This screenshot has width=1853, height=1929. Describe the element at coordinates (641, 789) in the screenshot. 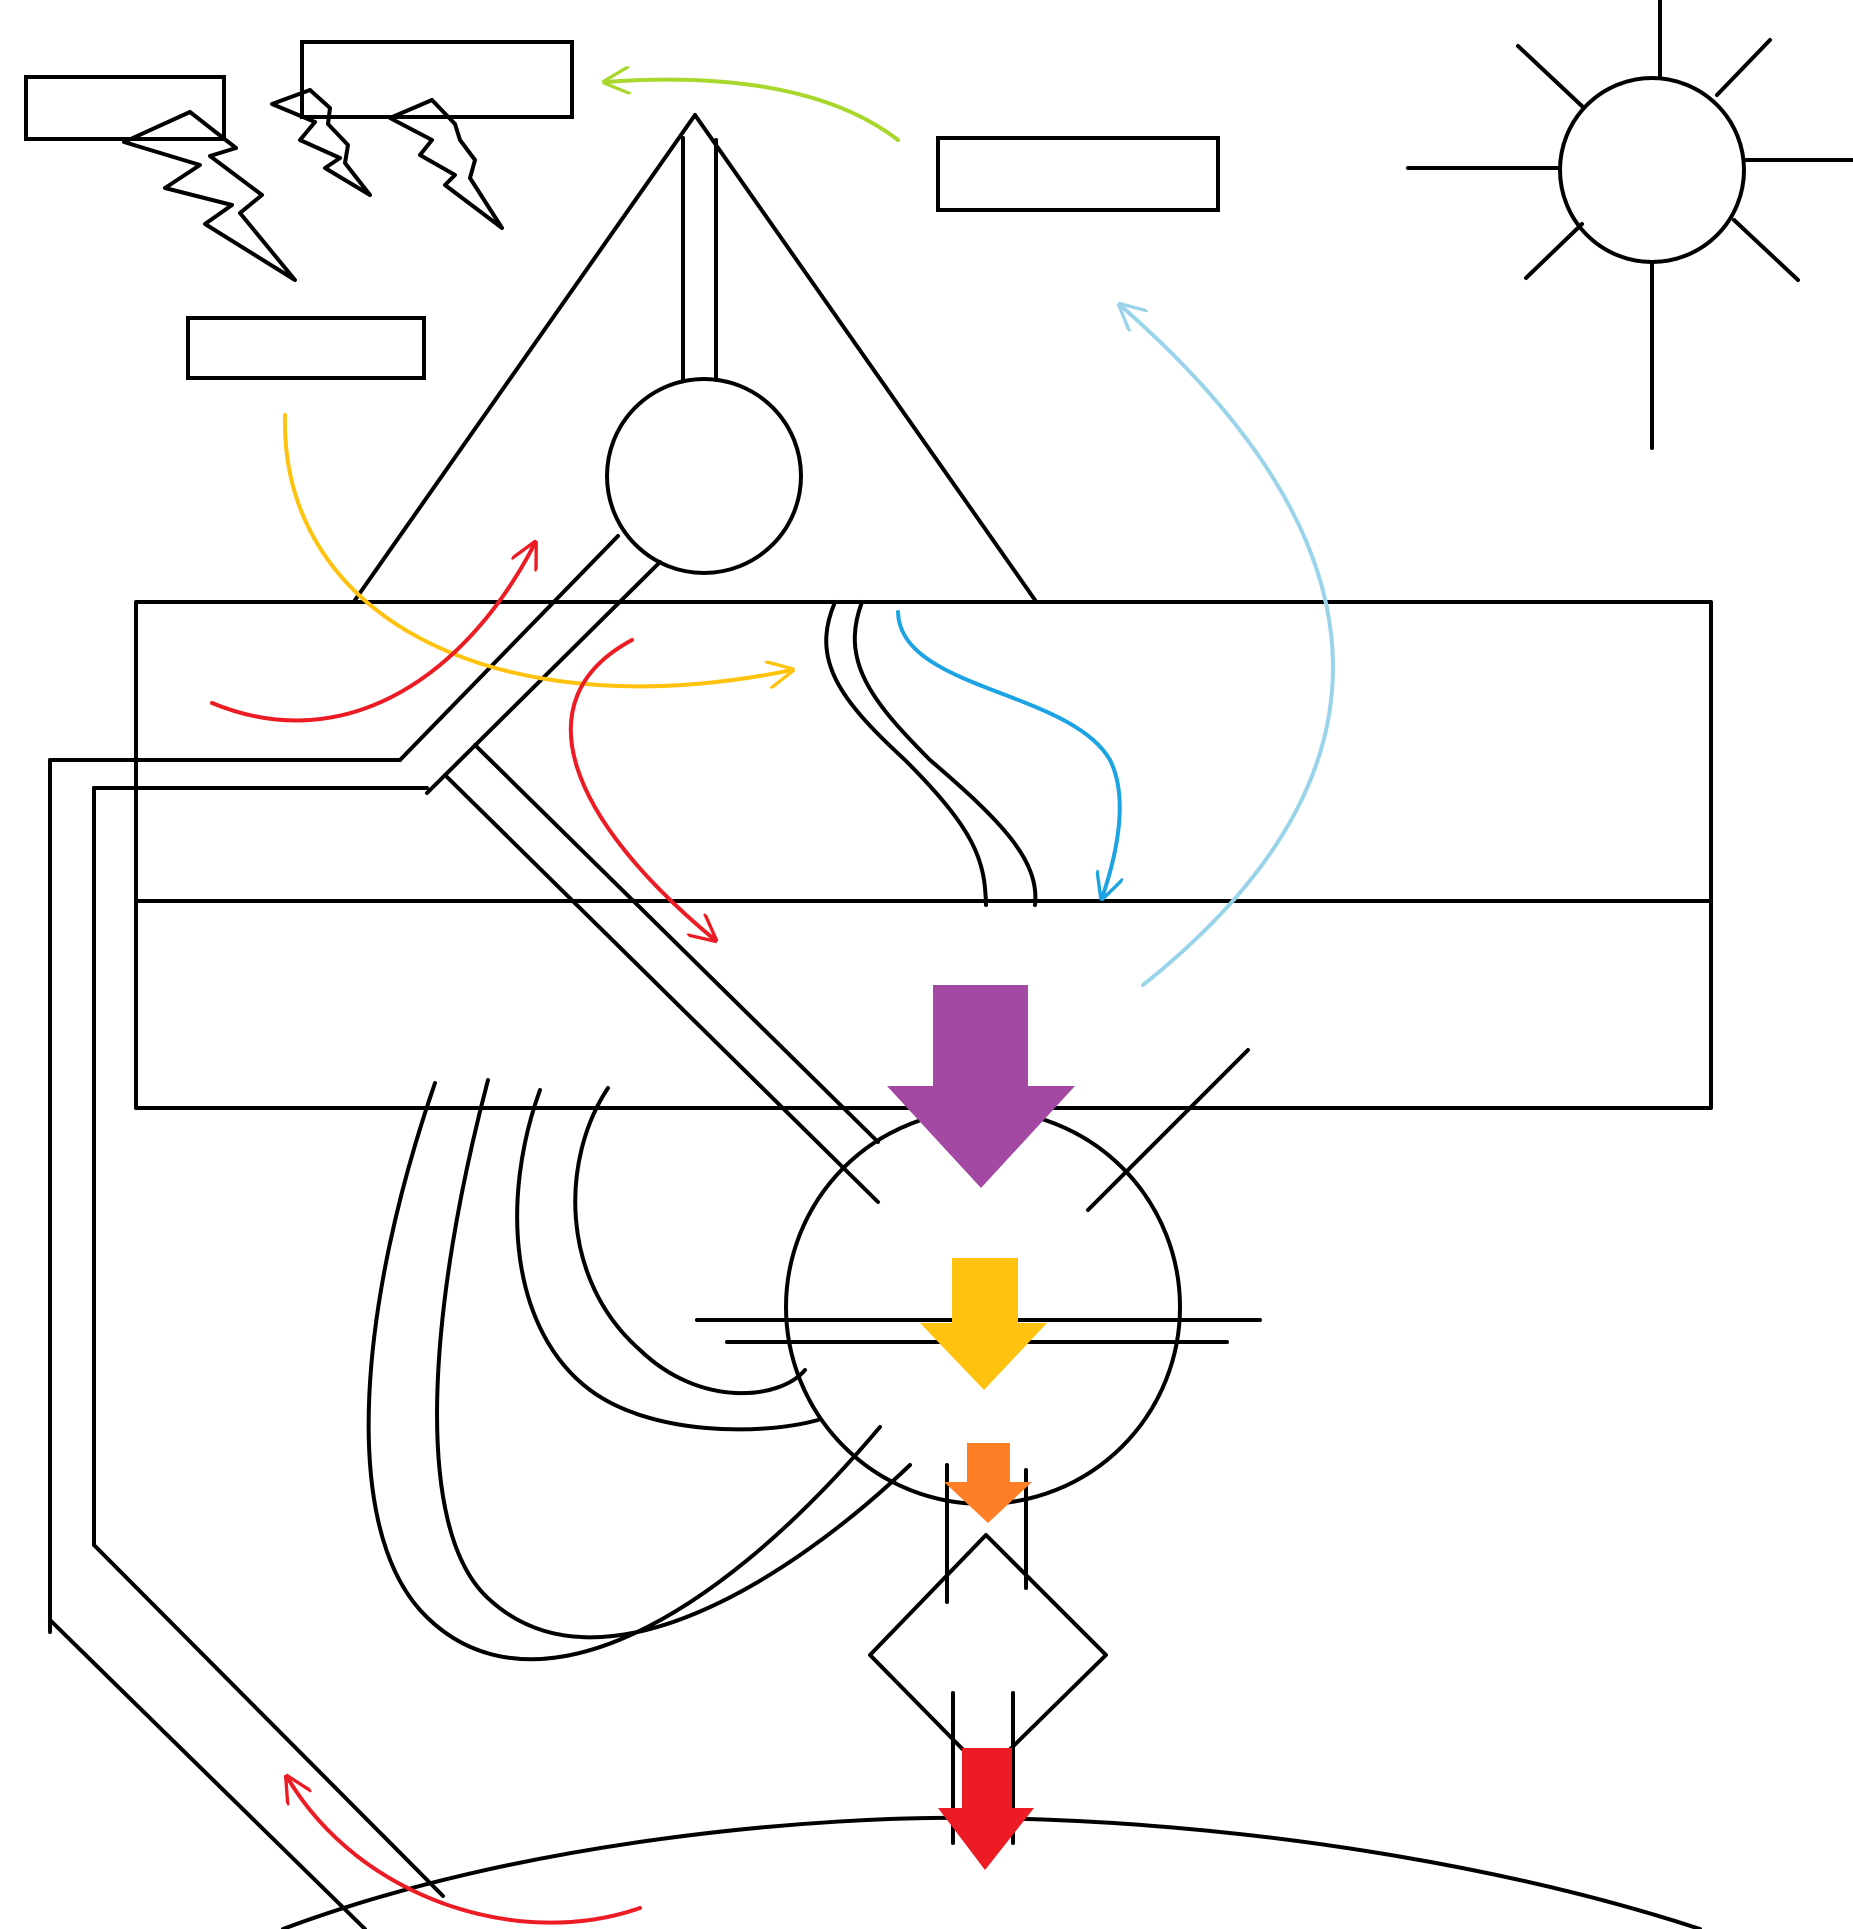

I see `red-arrow-middle` at that location.